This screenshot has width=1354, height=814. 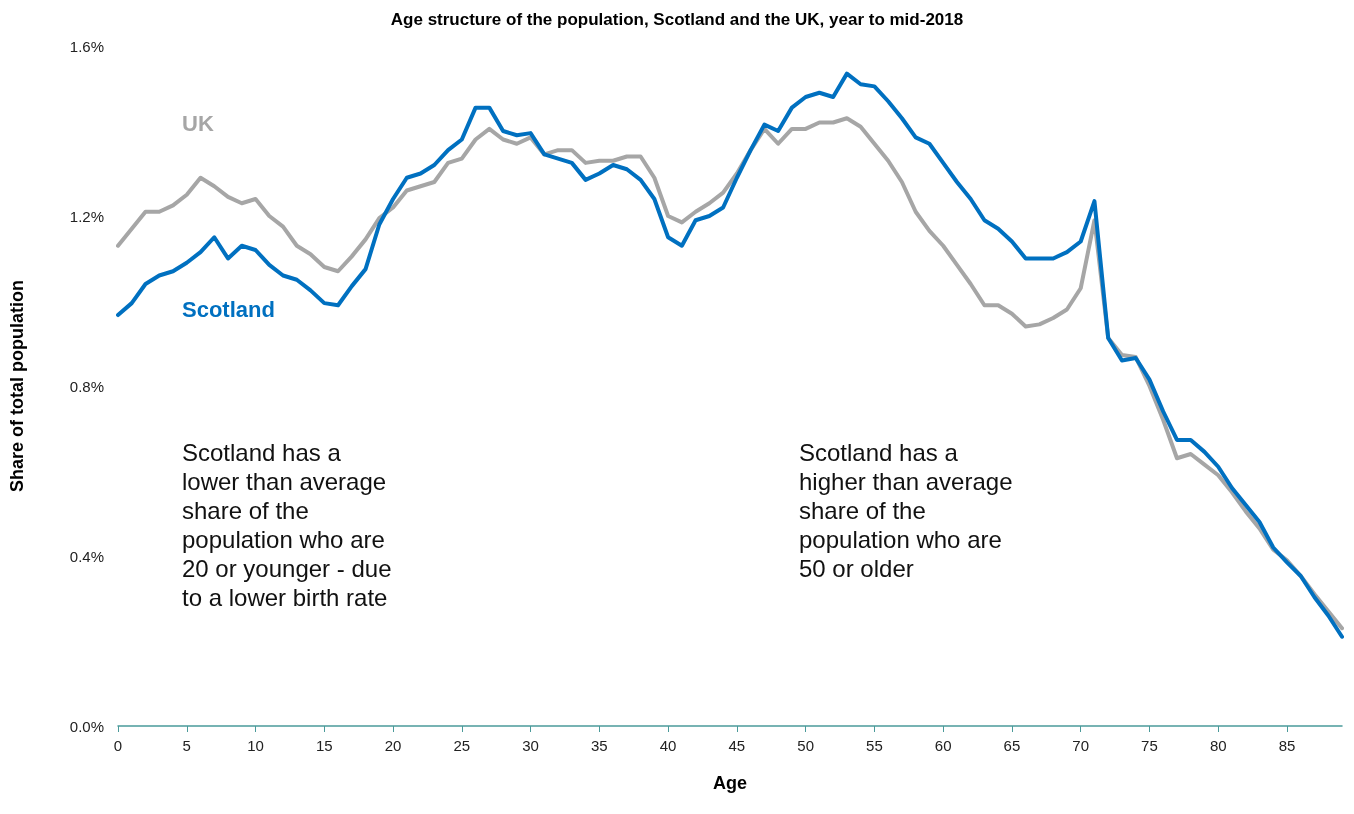 I want to click on x-tick-label: 60, so click(x=943, y=745).